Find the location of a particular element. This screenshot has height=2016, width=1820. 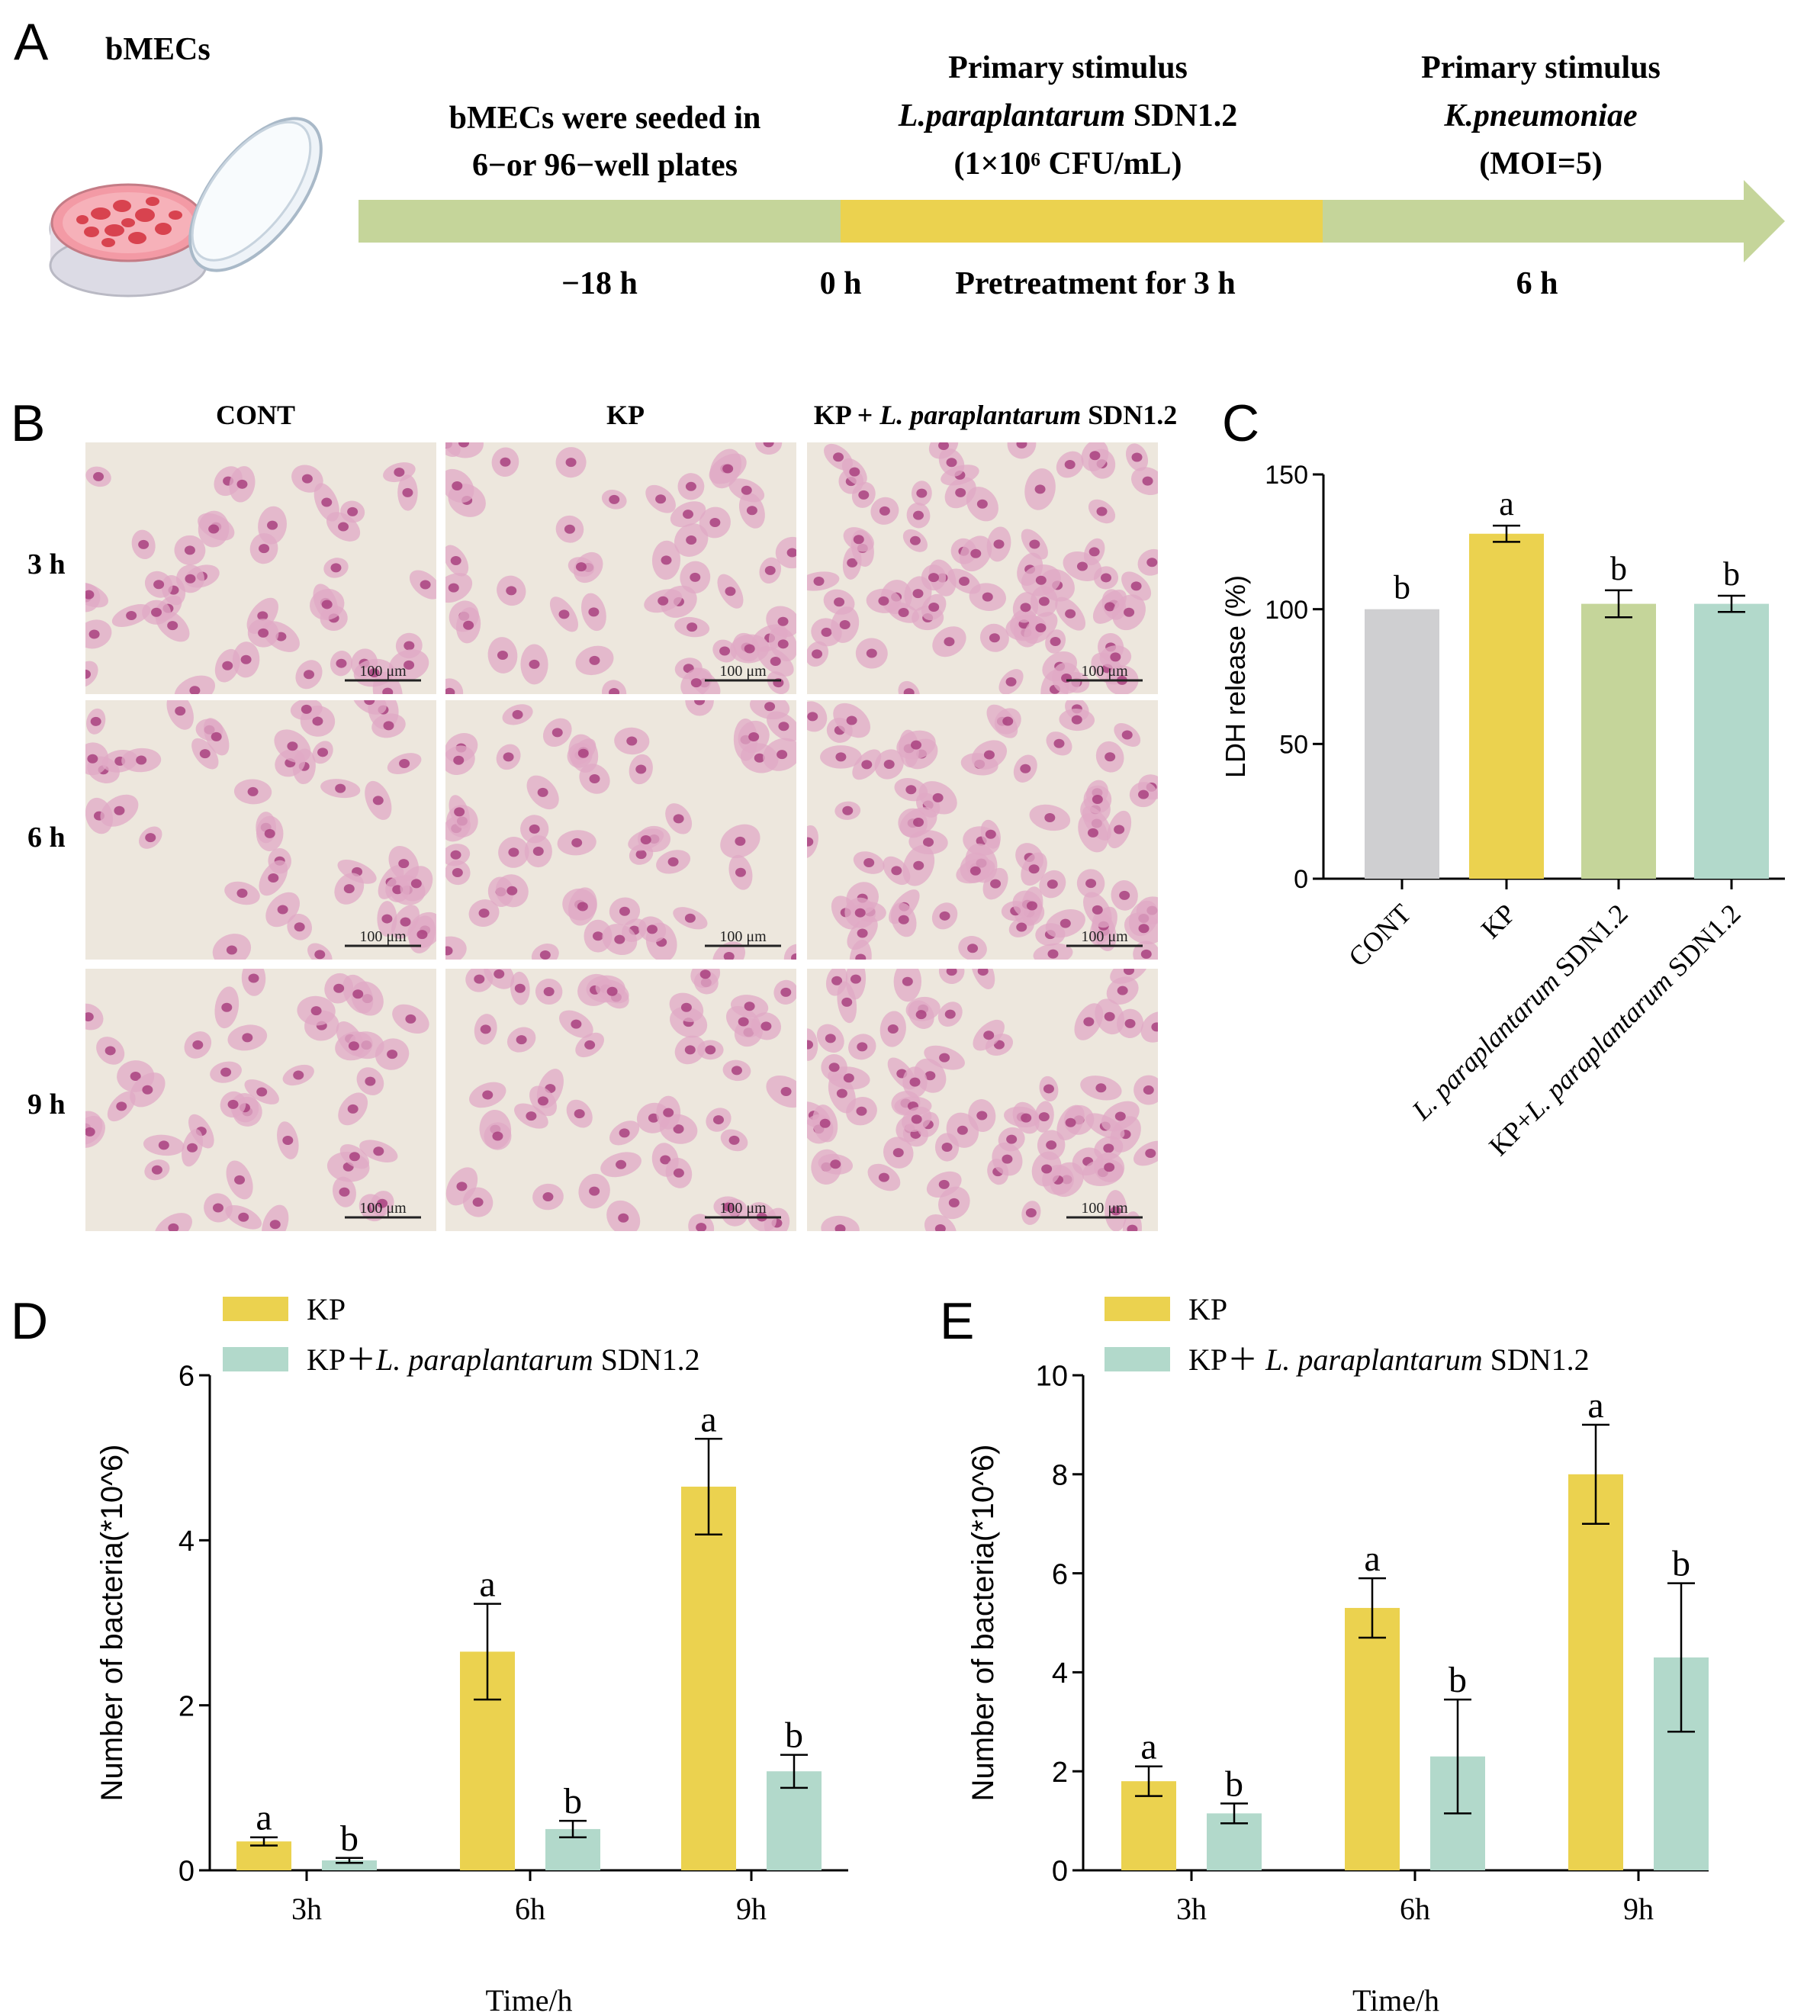

bar-kp-9h is located at coordinates (1595, 1672).